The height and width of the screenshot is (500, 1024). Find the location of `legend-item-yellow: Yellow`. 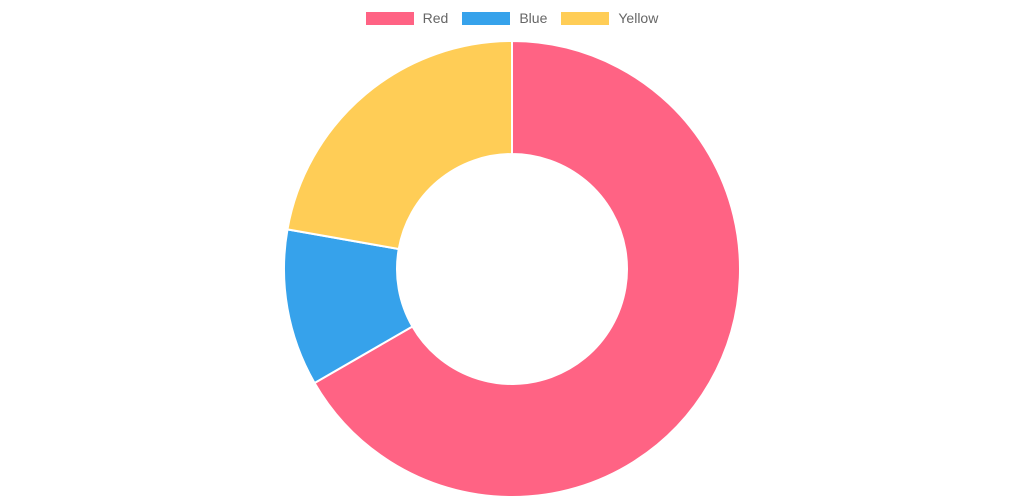

legend-item-yellow: Yellow is located at coordinates (609, 18).